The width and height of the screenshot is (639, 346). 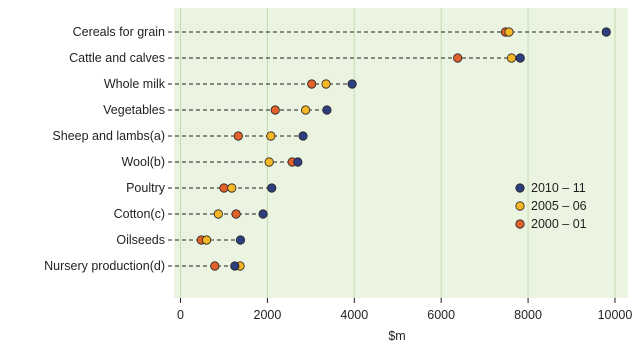 I want to click on category-label: Sheep and lambs(a), so click(x=108, y=136).